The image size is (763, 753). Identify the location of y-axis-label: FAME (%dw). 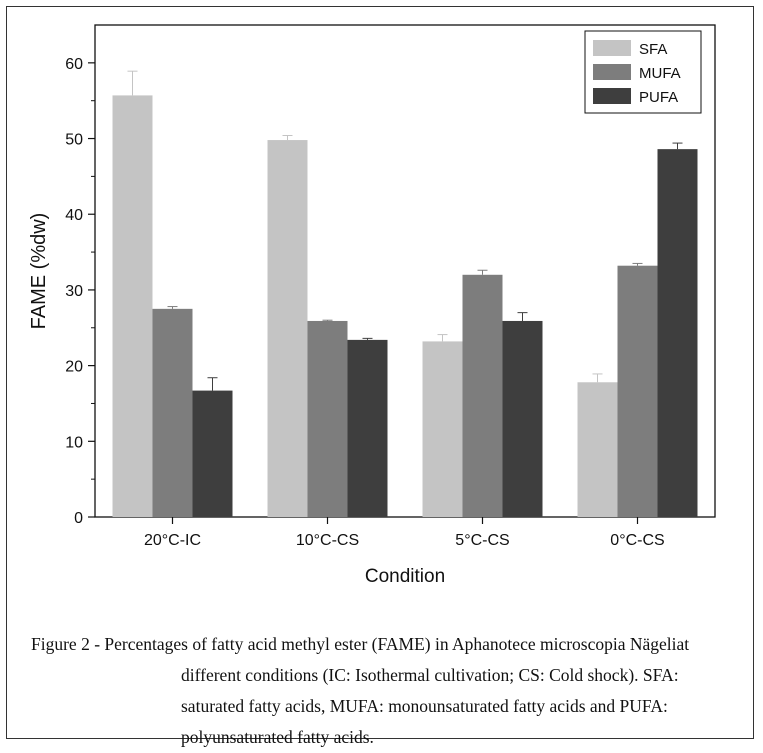
(39, 271).